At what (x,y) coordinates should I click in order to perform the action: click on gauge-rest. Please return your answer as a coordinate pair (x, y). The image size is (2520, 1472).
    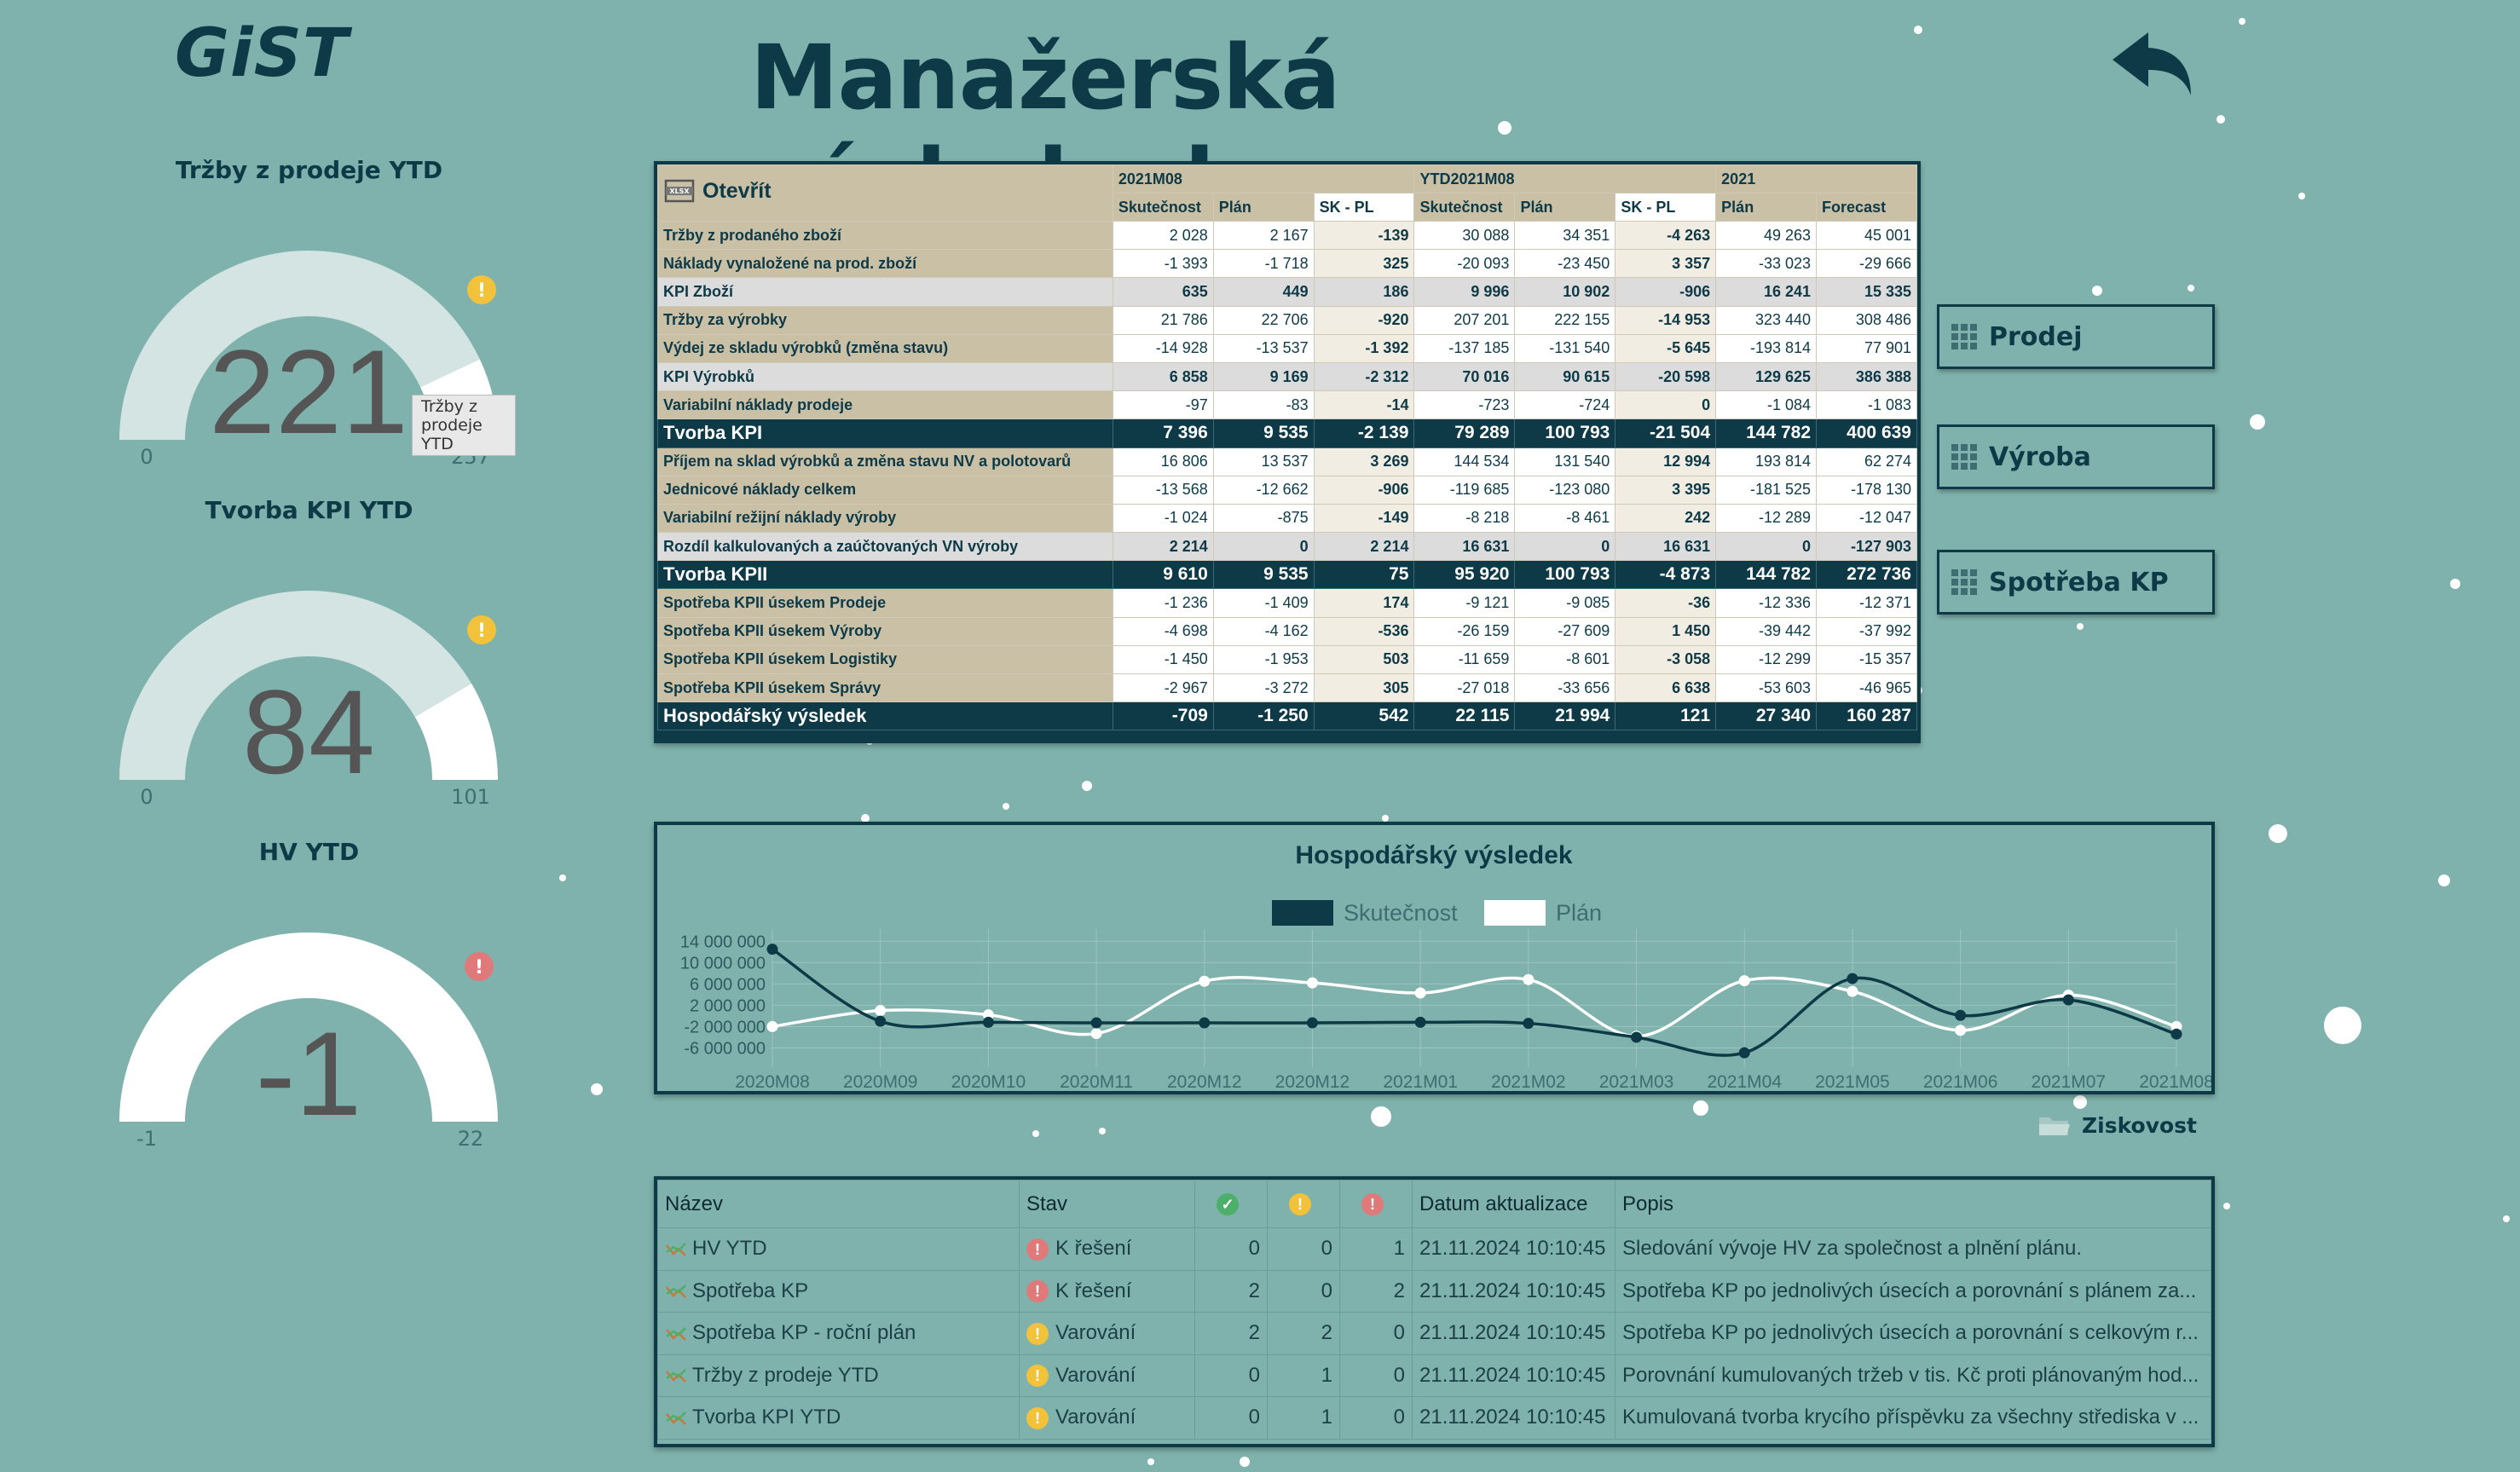
    Looking at the image, I should click on (308, 1027).